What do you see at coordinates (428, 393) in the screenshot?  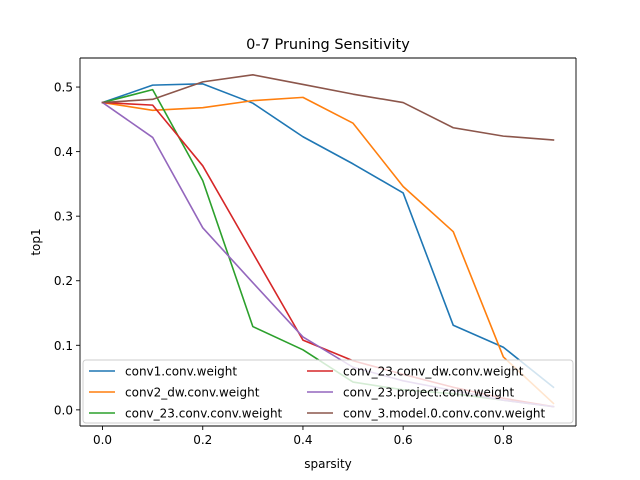 I see `legend-label-4: conv_23.project.conv.weight` at bounding box center [428, 393].